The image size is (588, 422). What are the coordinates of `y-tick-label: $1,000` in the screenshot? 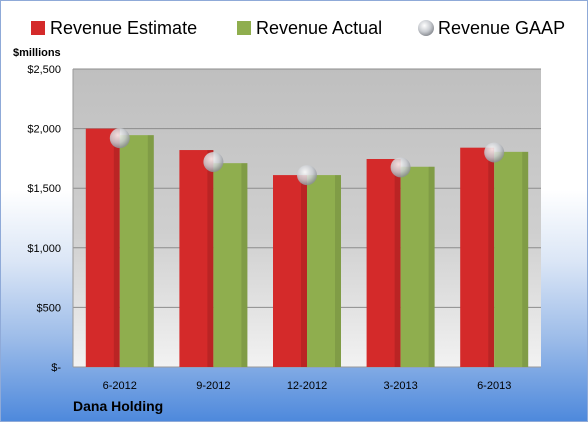 It's located at (44, 249).